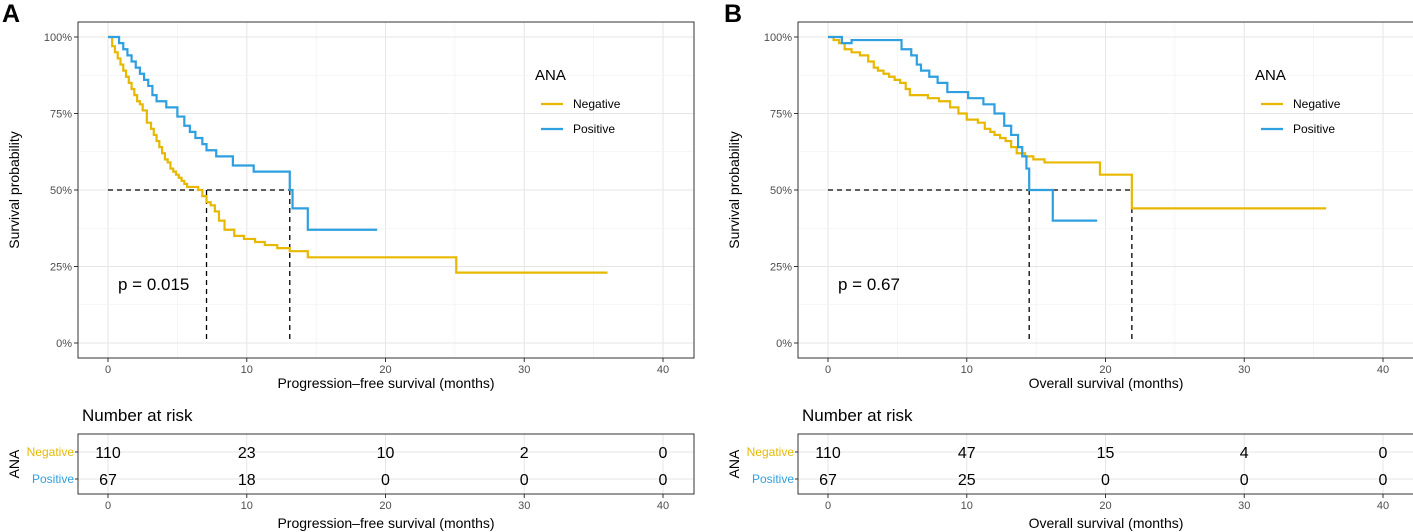 The image size is (1413, 532). I want to click on panel-letter: A, so click(11, 14).